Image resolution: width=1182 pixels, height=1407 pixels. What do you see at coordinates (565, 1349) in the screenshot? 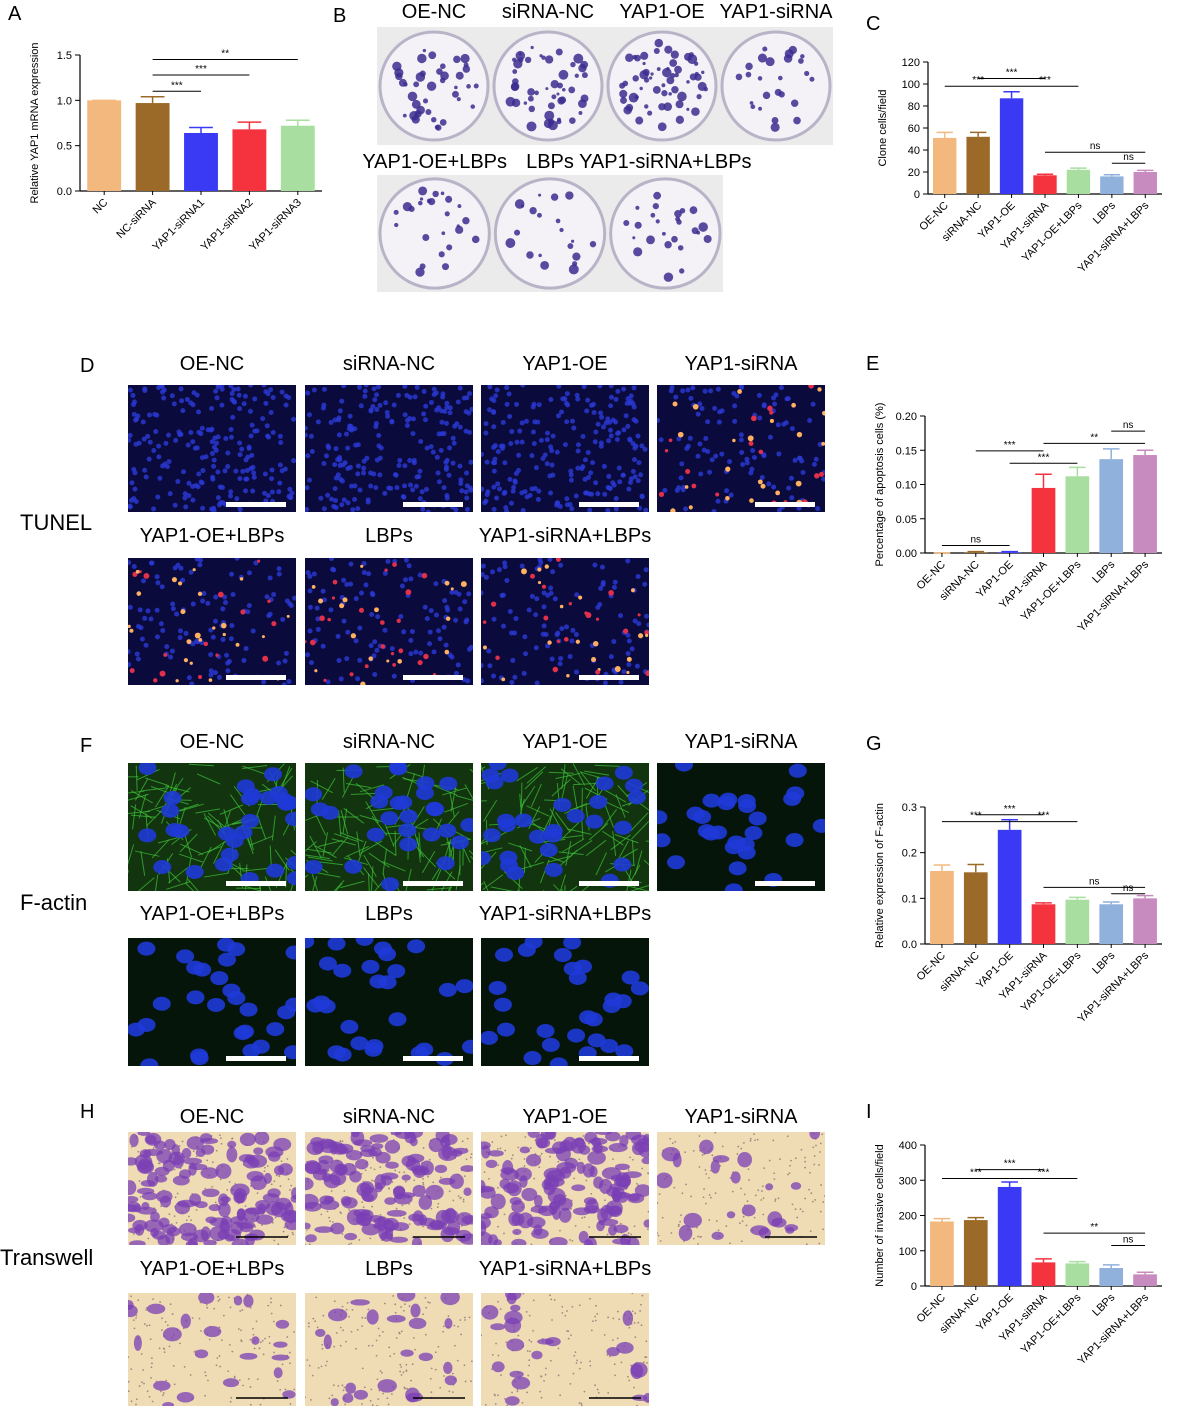
I see `micrograph` at bounding box center [565, 1349].